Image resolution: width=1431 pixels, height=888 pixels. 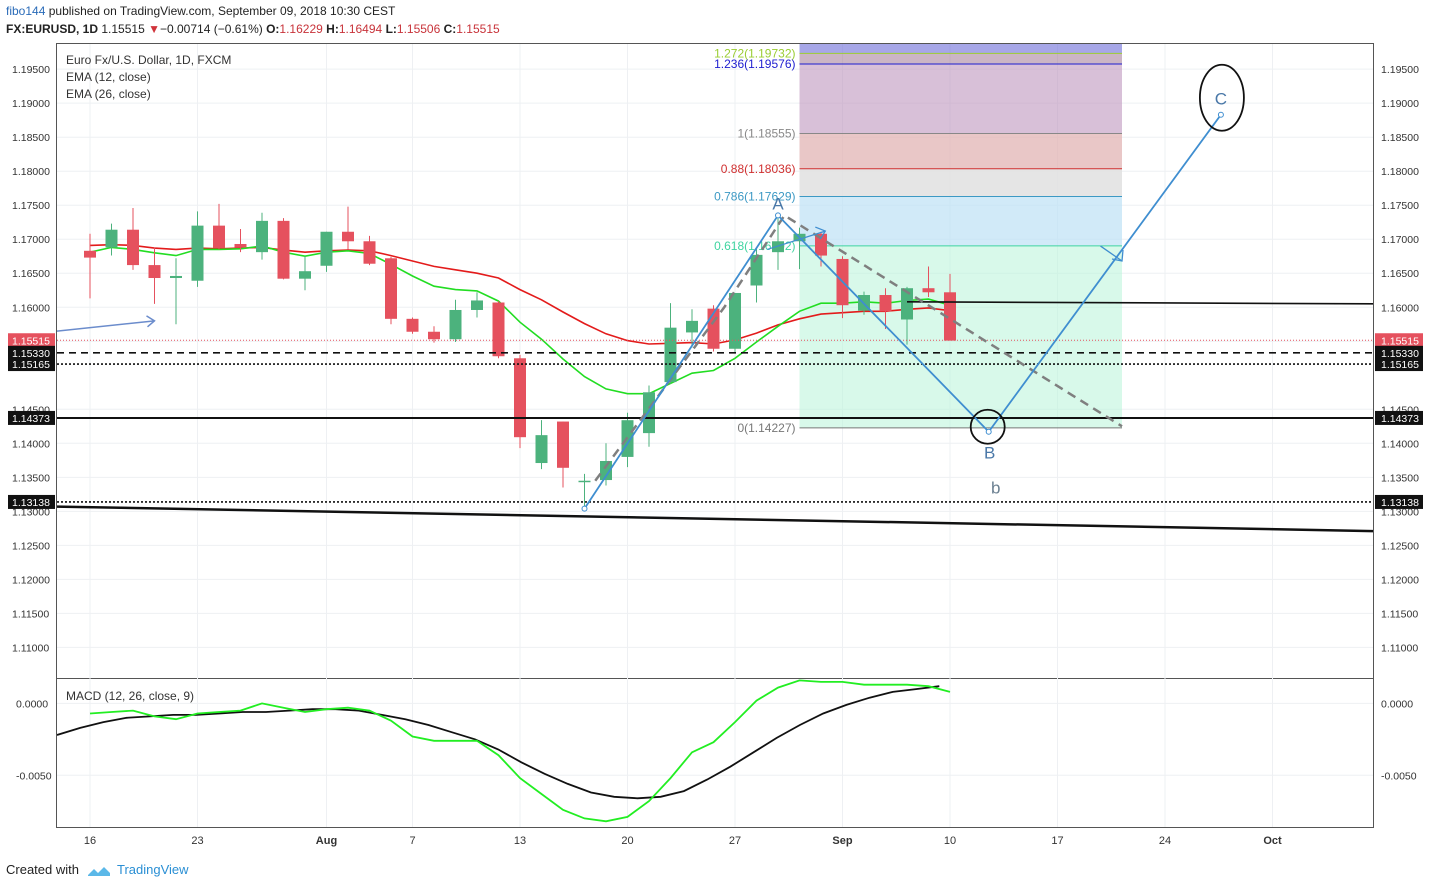 What do you see at coordinates (766, 133) in the screenshot?
I see `fib-level-label: 1(1.18555)` at bounding box center [766, 133].